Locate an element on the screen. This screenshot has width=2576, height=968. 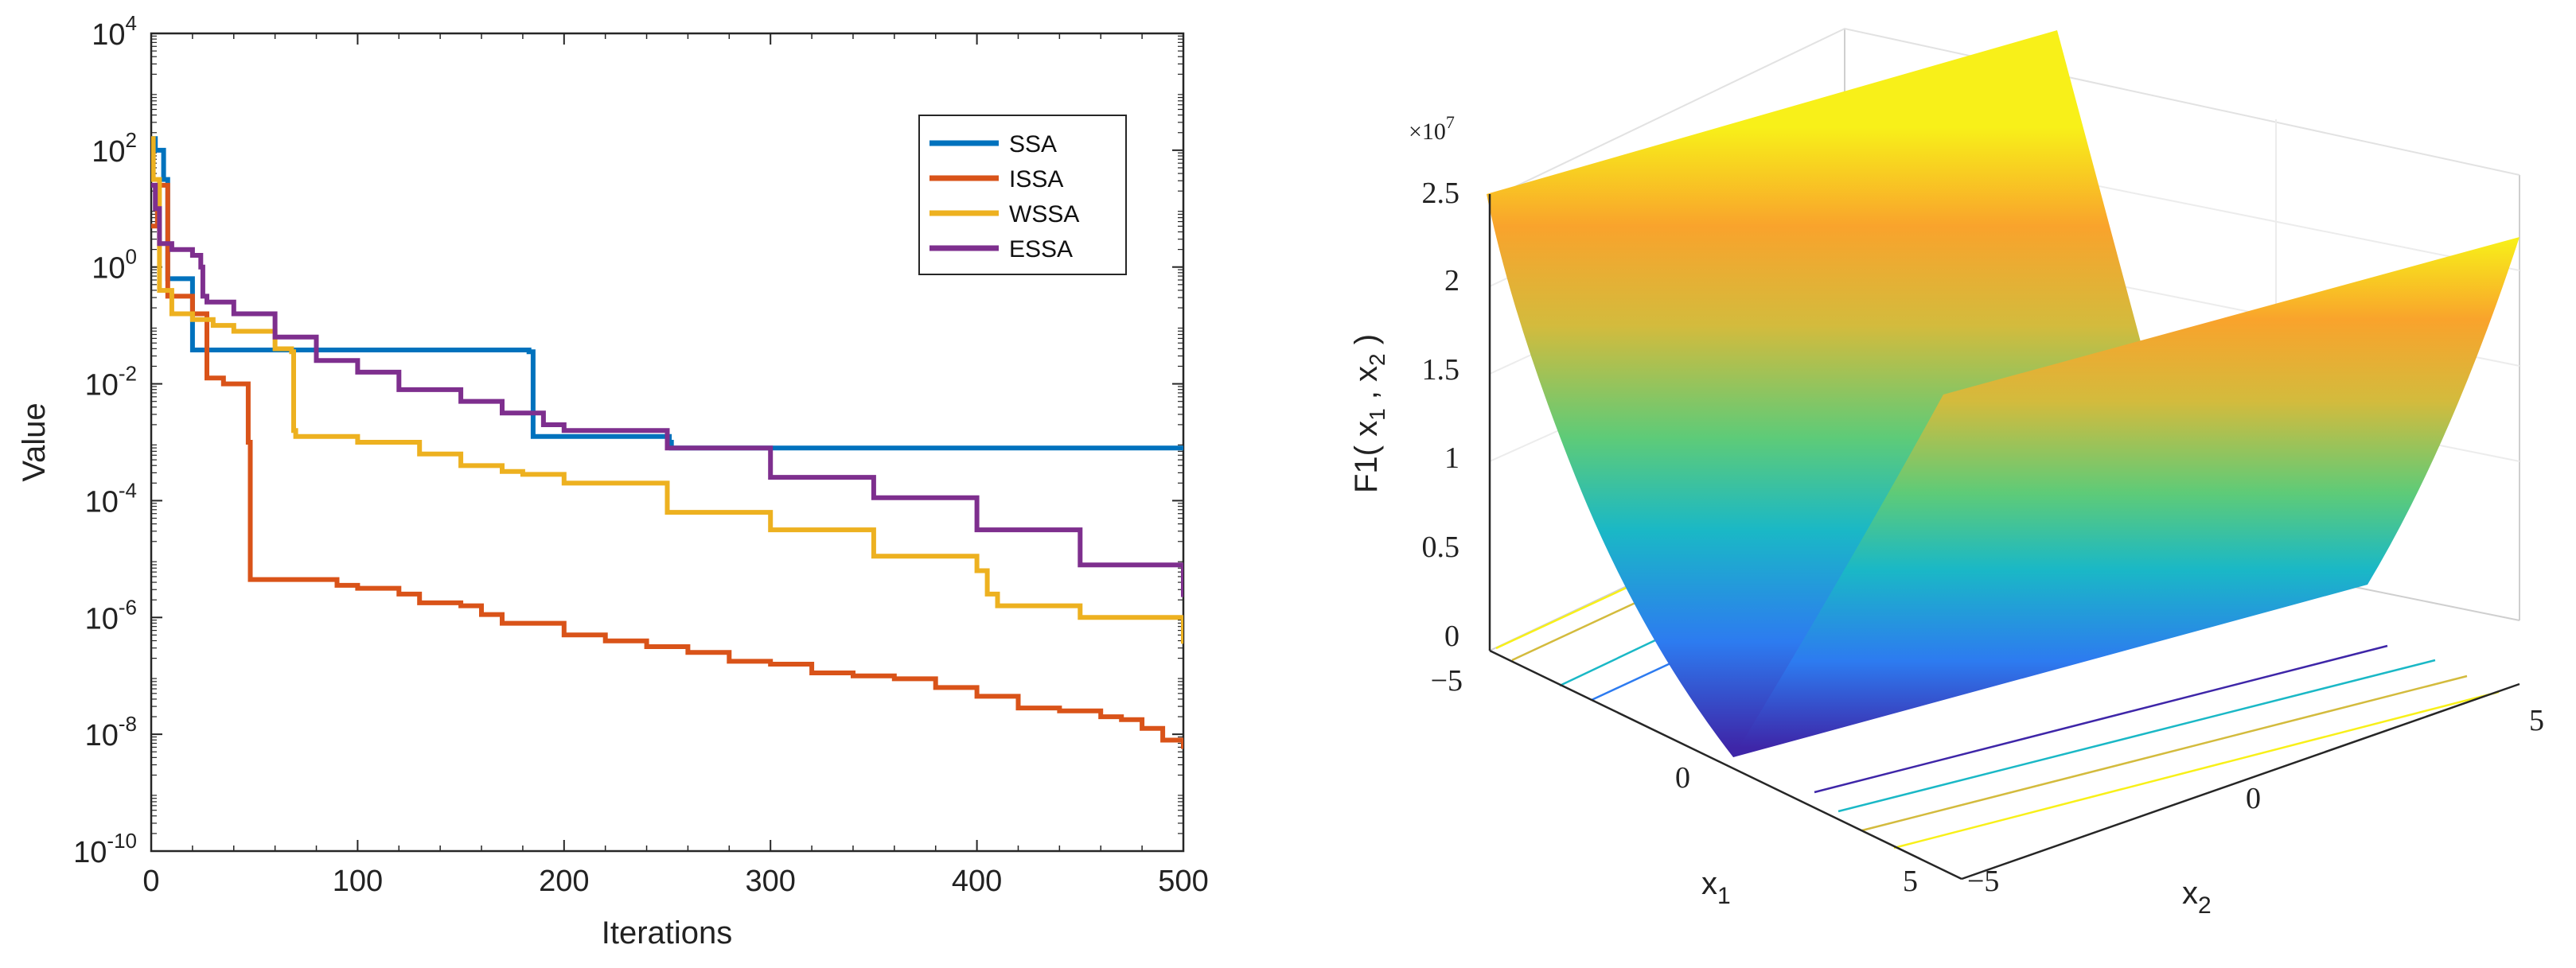
z-tick: 2 is located at coordinates (1451, 280).